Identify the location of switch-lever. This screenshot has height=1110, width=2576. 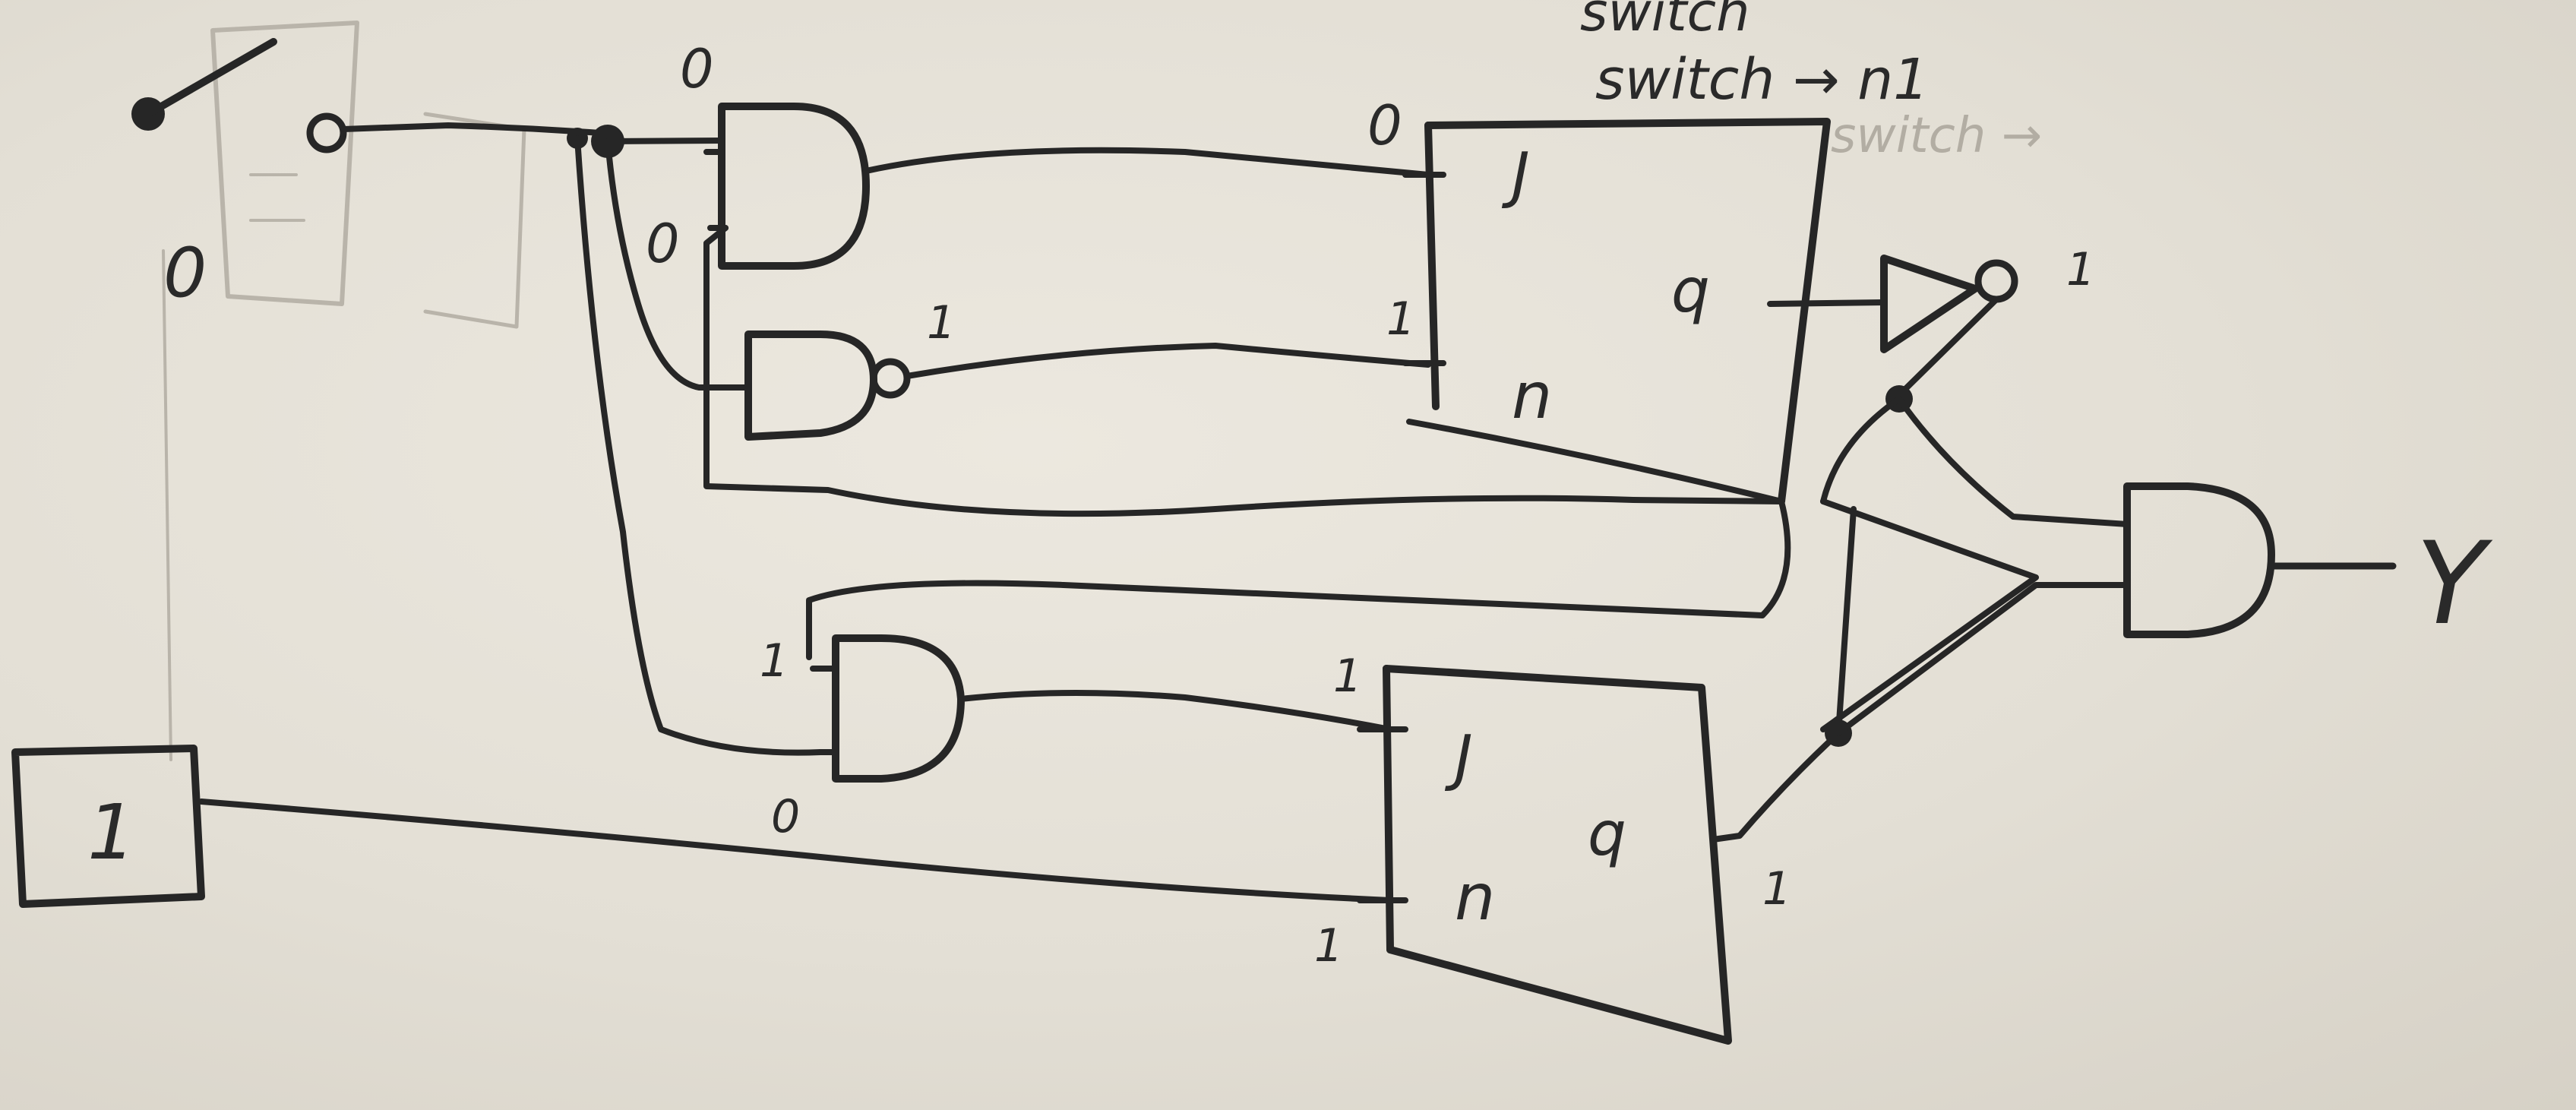
(210, 78).